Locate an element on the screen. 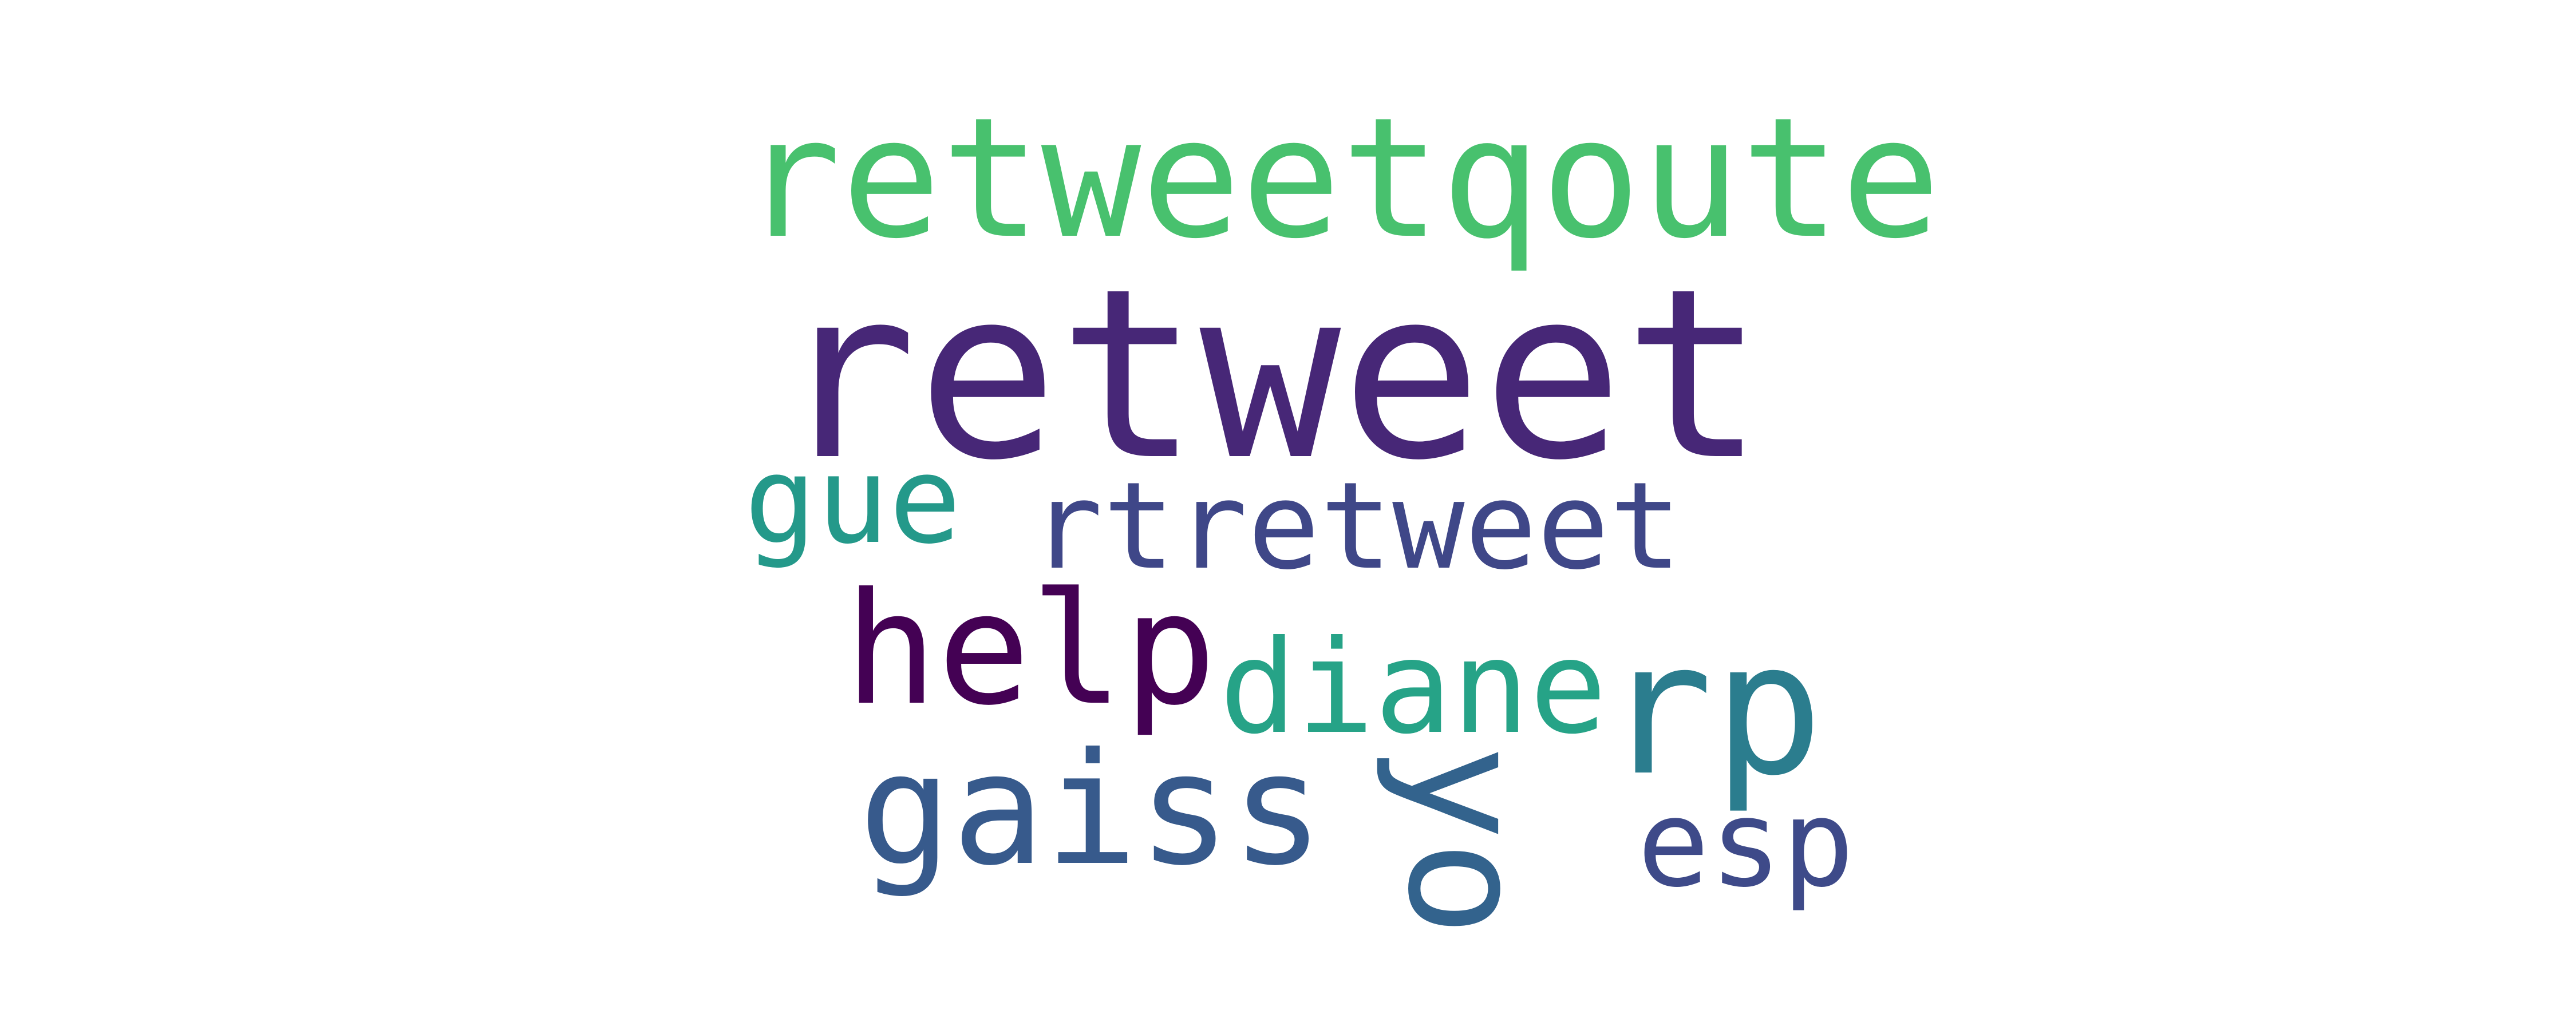  word-rp: rp is located at coordinates (1713, 709).